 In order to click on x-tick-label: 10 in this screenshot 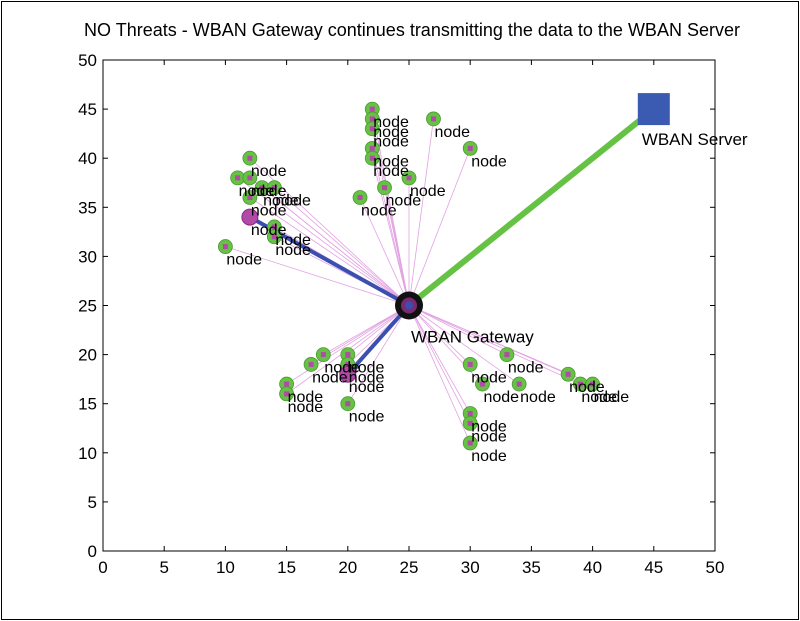, I will do `click(225, 567)`.